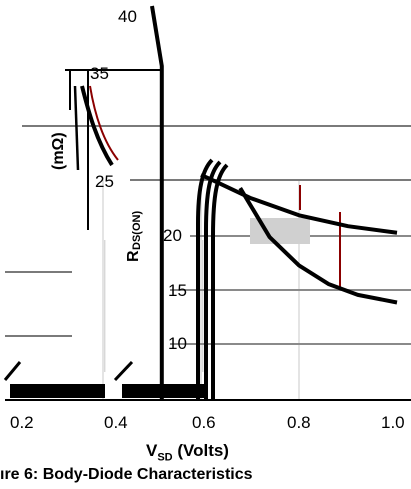 This screenshot has height=489, width=411. What do you see at coordinates (152, 450) in the screenshot?
I see `x-axis-label-main: V` at bounding box center [152, 450].